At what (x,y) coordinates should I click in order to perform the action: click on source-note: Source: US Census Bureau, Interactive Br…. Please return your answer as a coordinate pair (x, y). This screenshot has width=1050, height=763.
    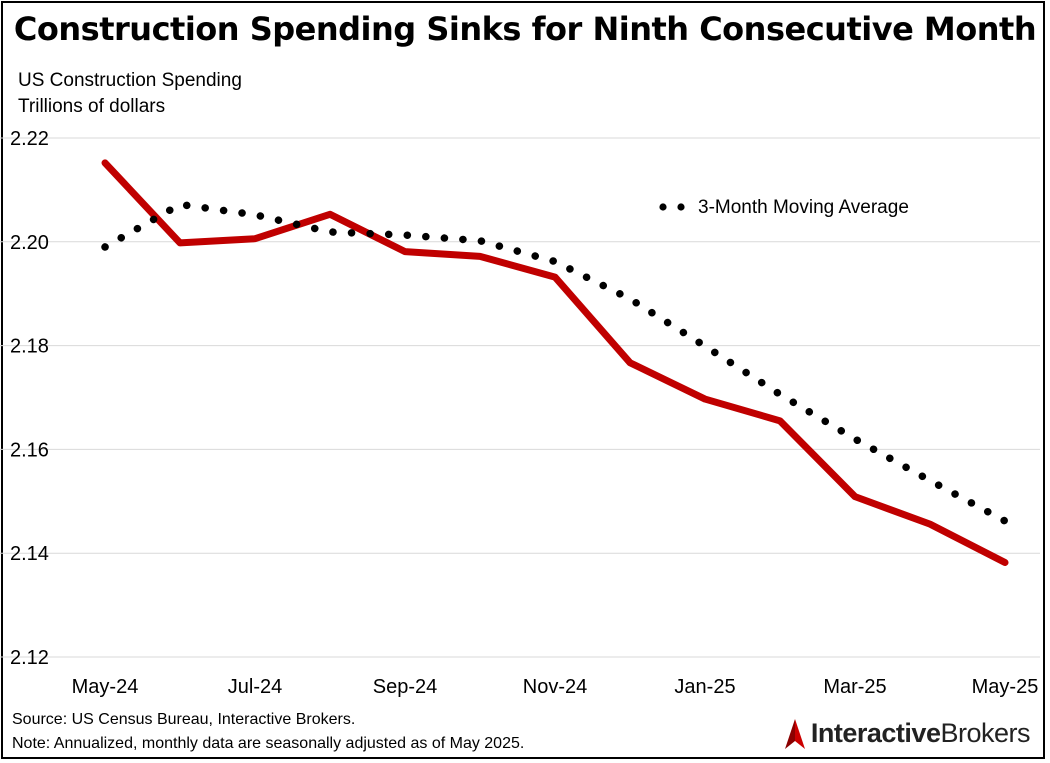
    Looking at the image, I should click on (184, 719).